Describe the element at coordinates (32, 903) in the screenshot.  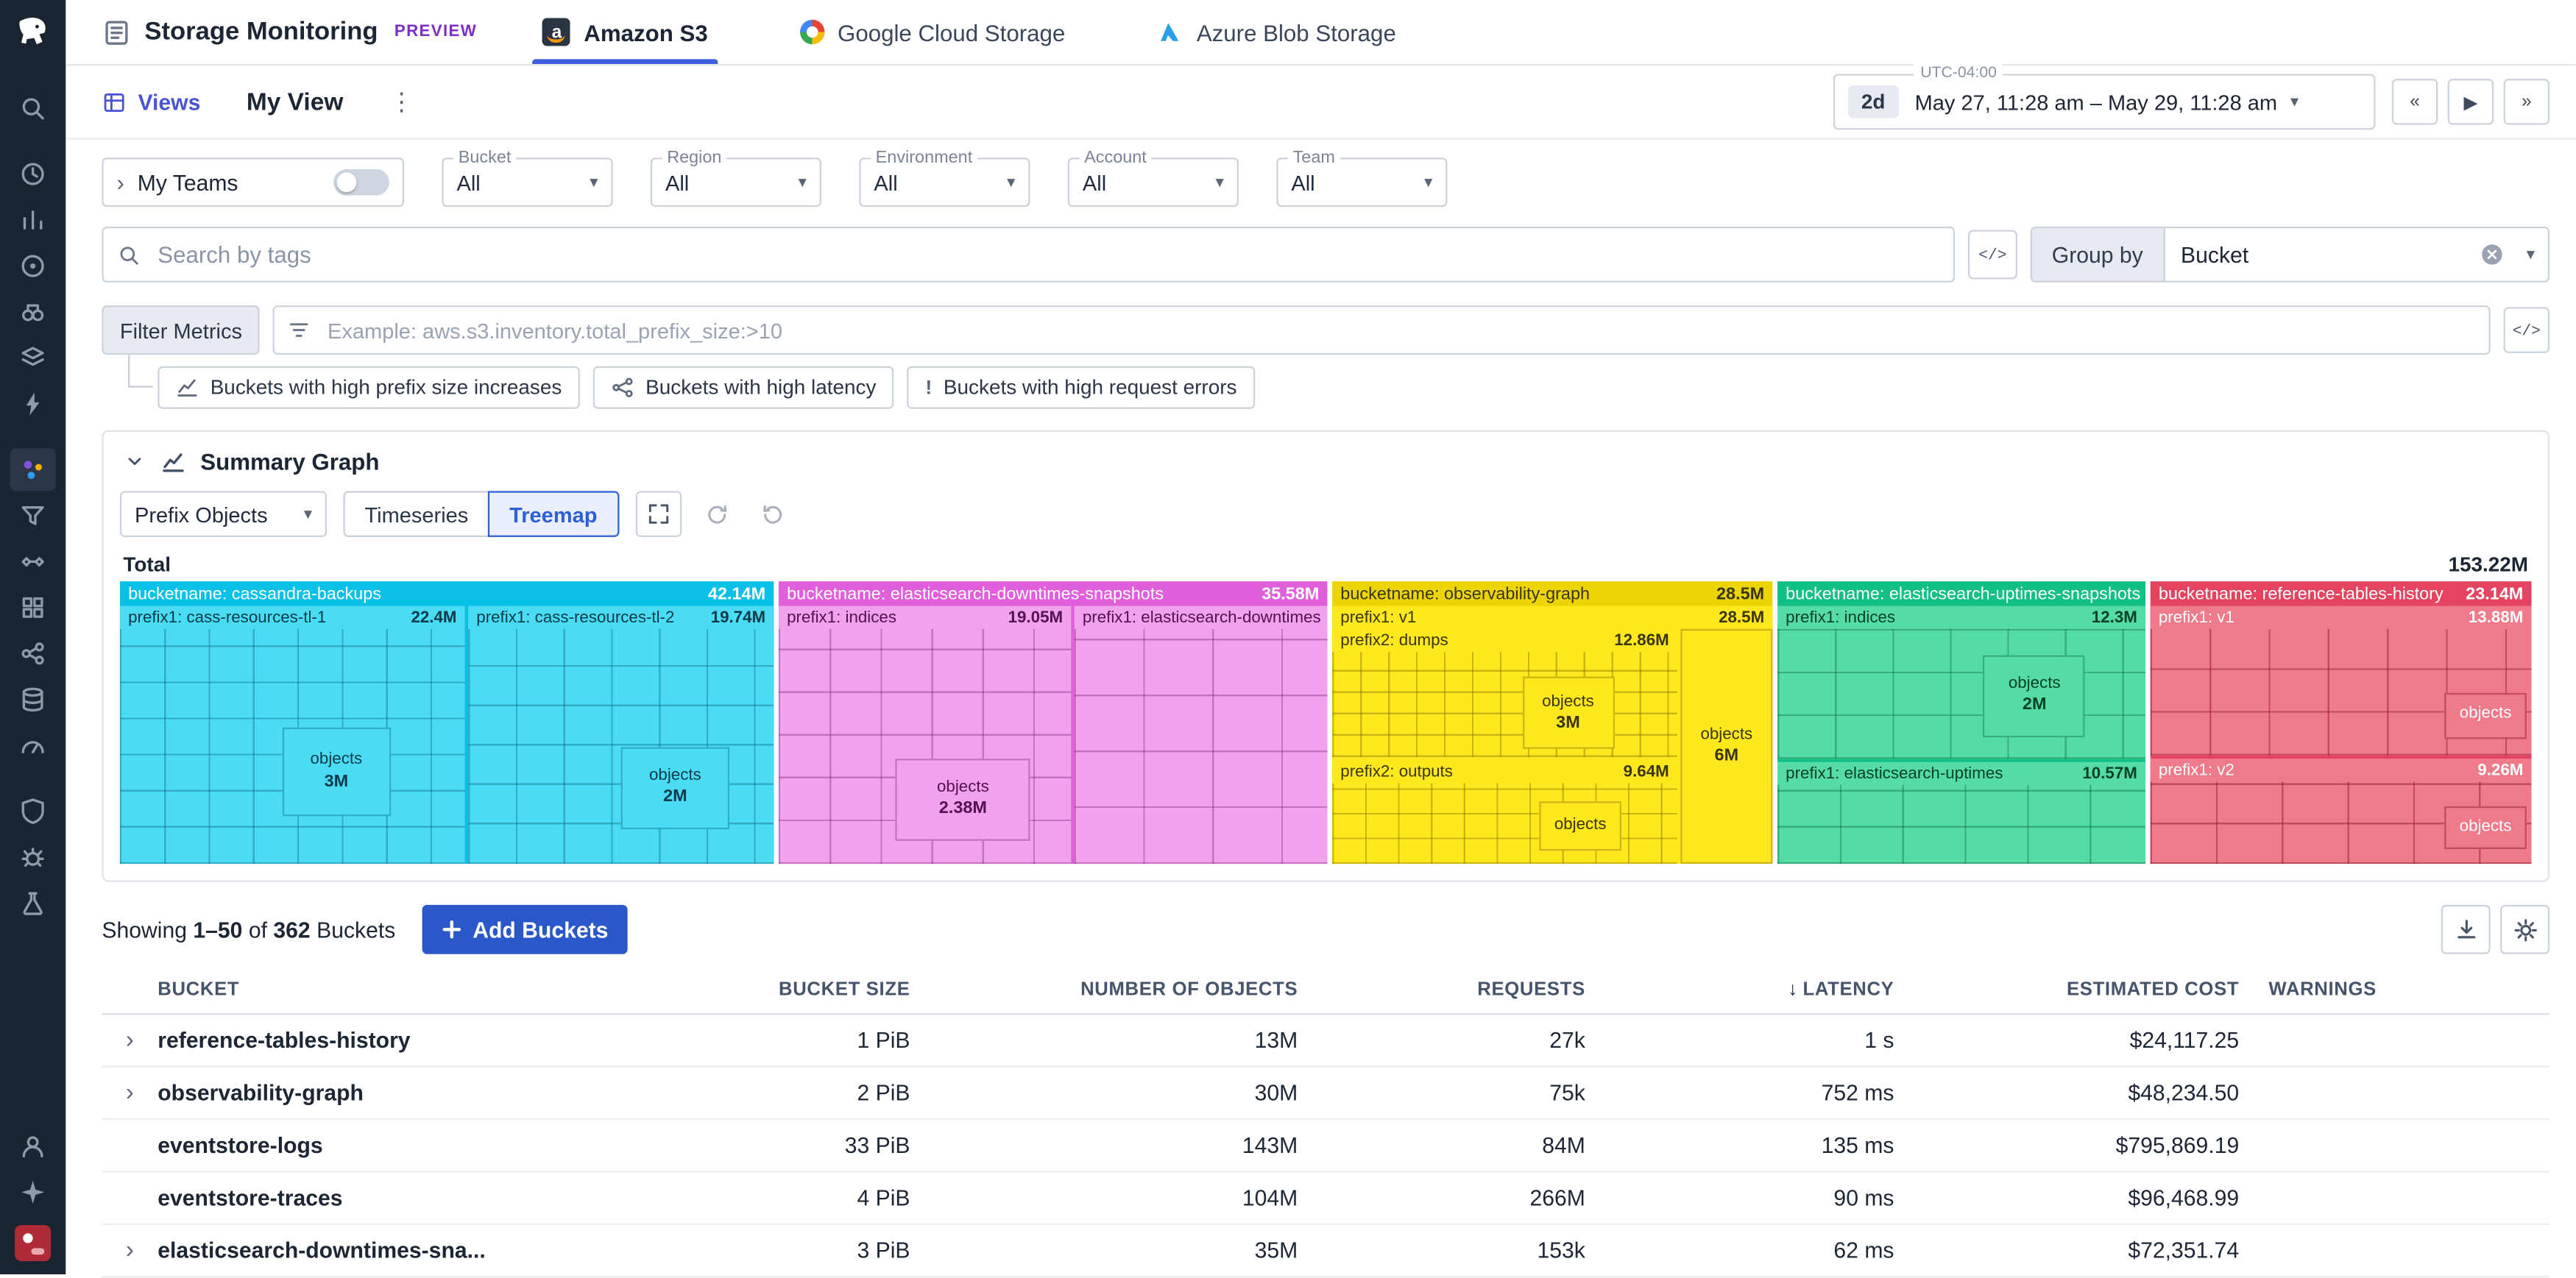
I see `labs-icon` at that location.